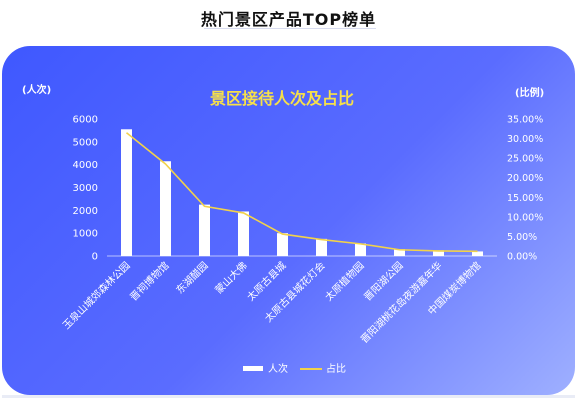 This screenshot has height=400, width=577. Describe the element at coordinates (288, 396) in the screenshot. I see `card-shadow` at that location.